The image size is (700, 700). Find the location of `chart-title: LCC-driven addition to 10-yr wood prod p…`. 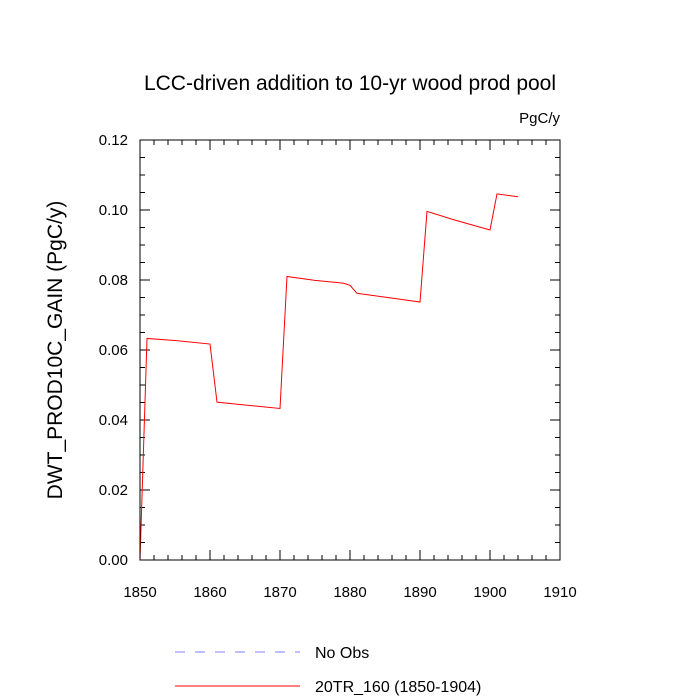

chart-title: LCC-driven addition to 10-yr wood prod p… is located at coordinates (350, 83).